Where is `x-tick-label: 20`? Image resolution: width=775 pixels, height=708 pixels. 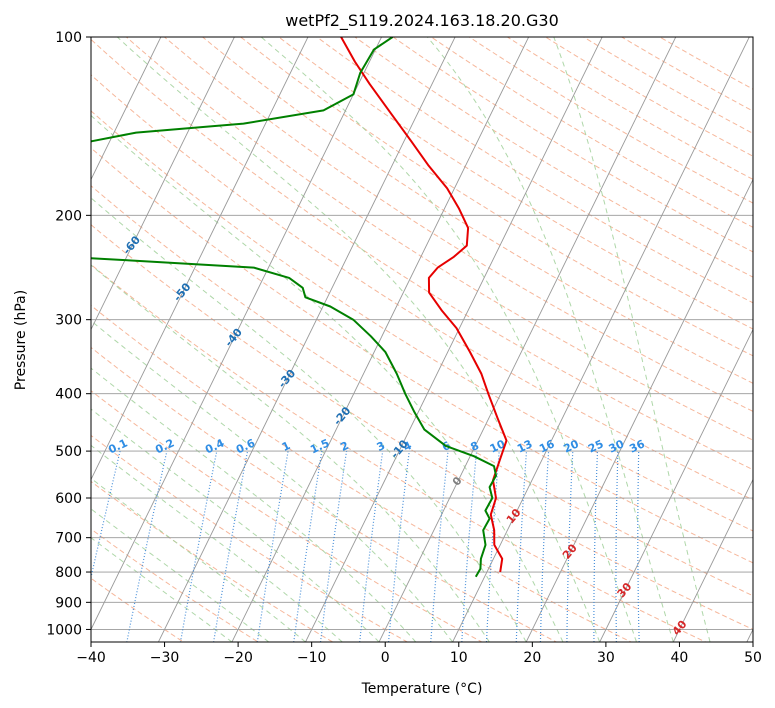 x-tick-label: 20 is located at coordinates (532, 658).